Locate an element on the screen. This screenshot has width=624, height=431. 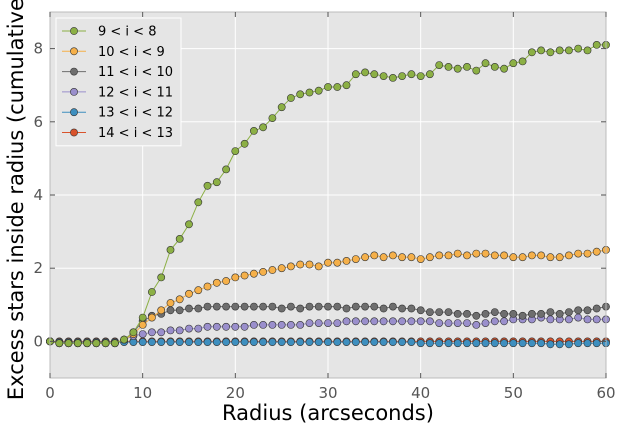
y-tick-label: 4 is located at coordinates (38, 195).